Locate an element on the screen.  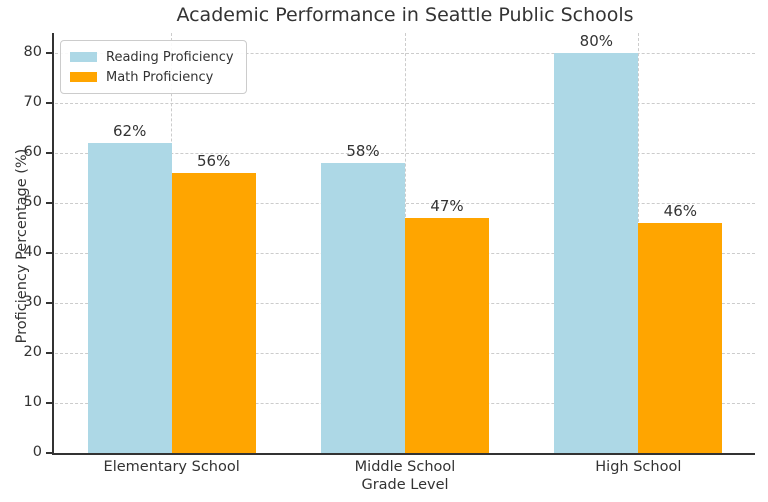
x-tick-label-elementary-school: Elementary School is located at coordinates (171, 467).